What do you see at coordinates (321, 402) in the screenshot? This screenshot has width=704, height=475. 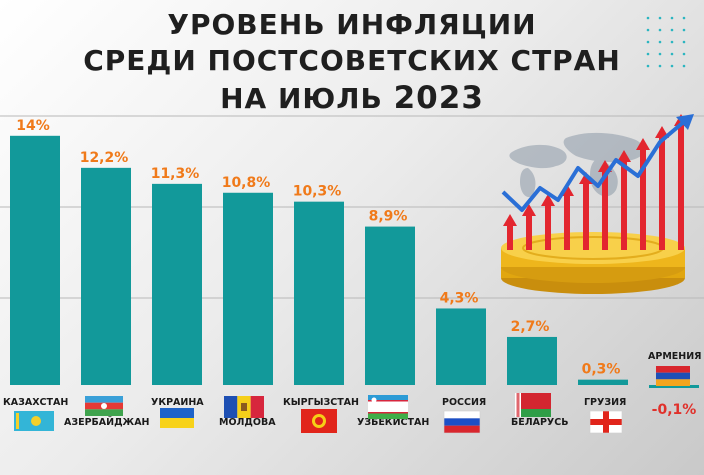 I see `category-label-4: КЫРГЫЗСТАН` at bounding box center [321, 402].